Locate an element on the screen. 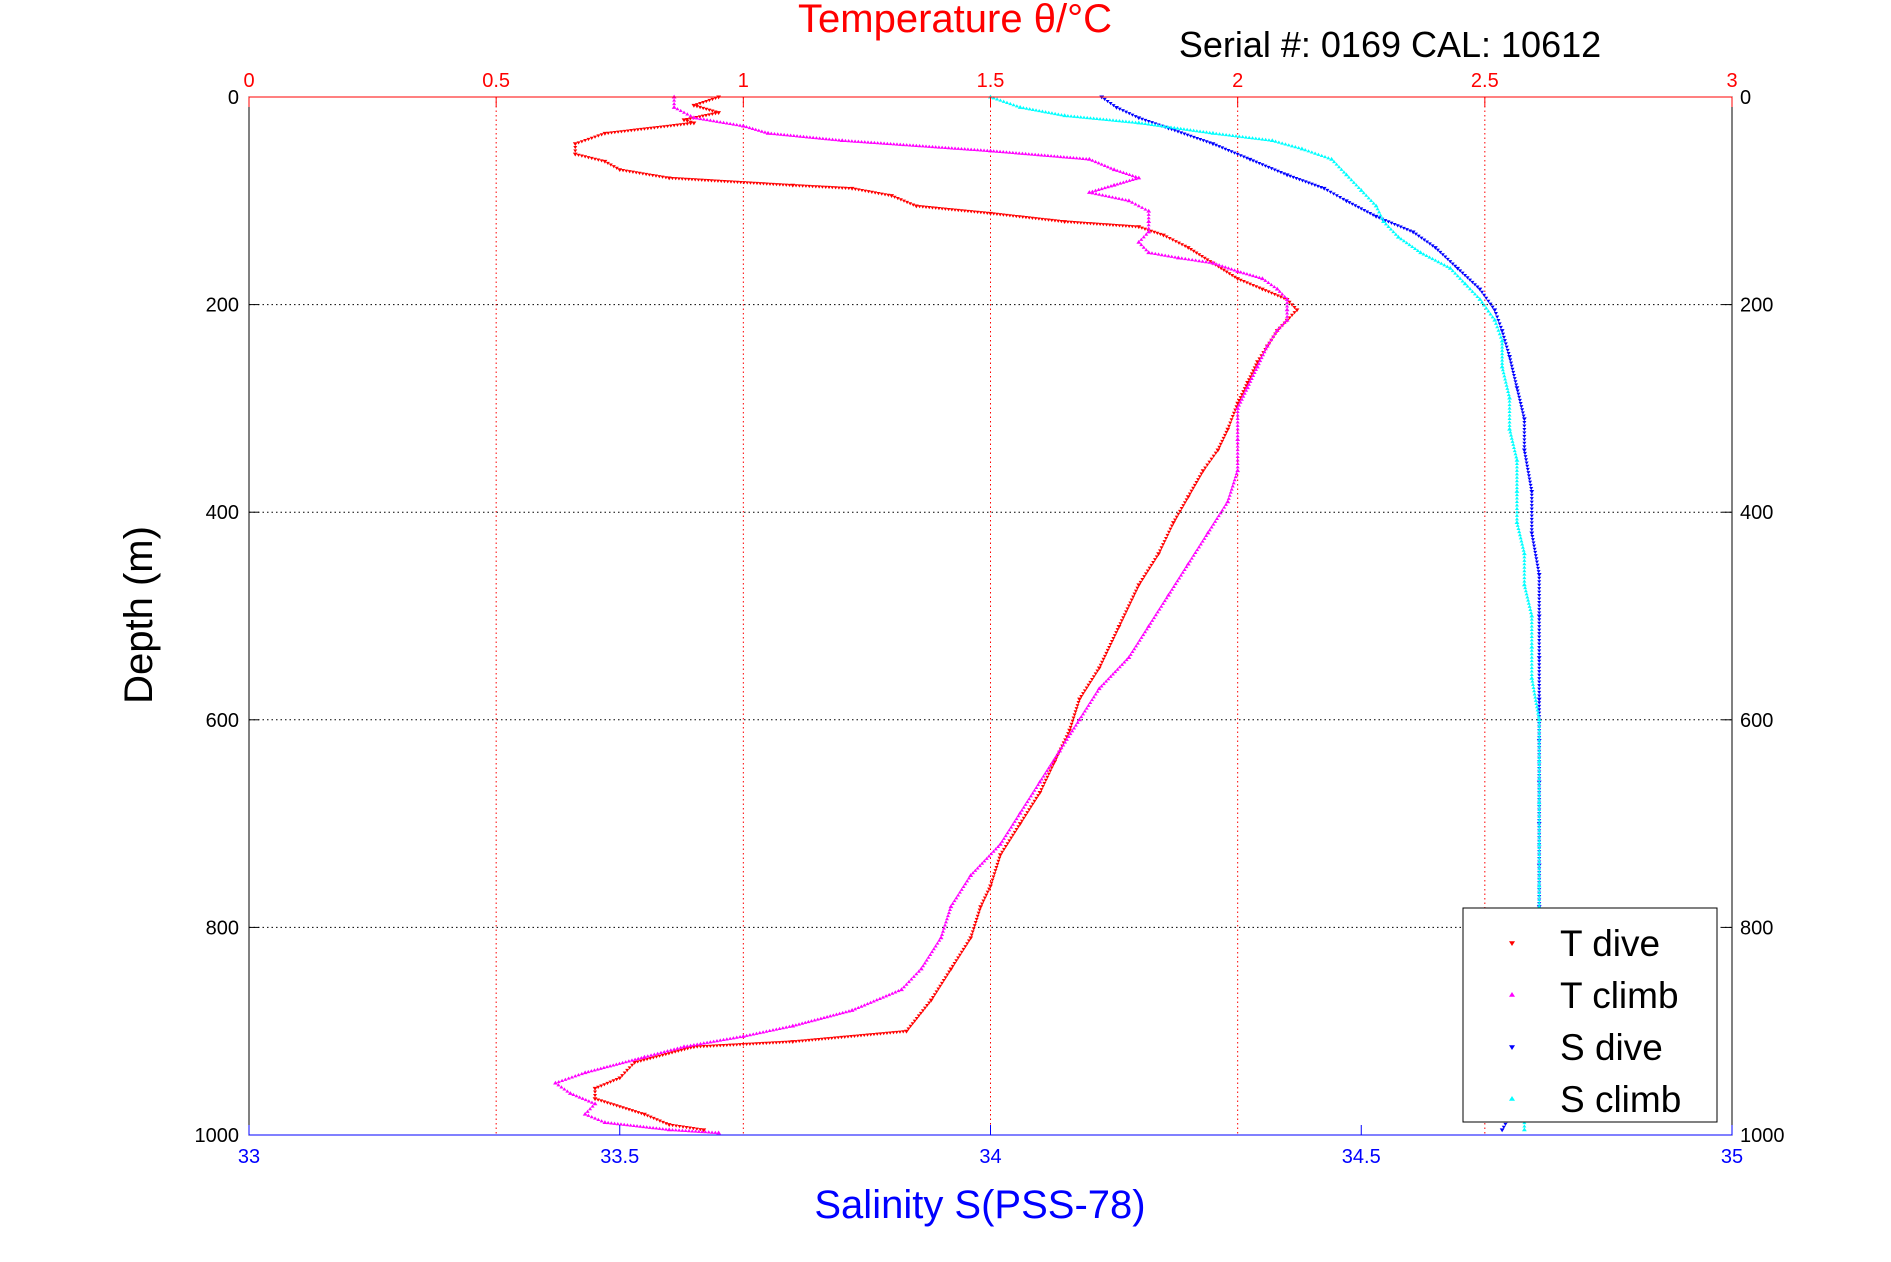 The image size is (1891, 1262). legend-marker is located at coordinates (1512, 1047).